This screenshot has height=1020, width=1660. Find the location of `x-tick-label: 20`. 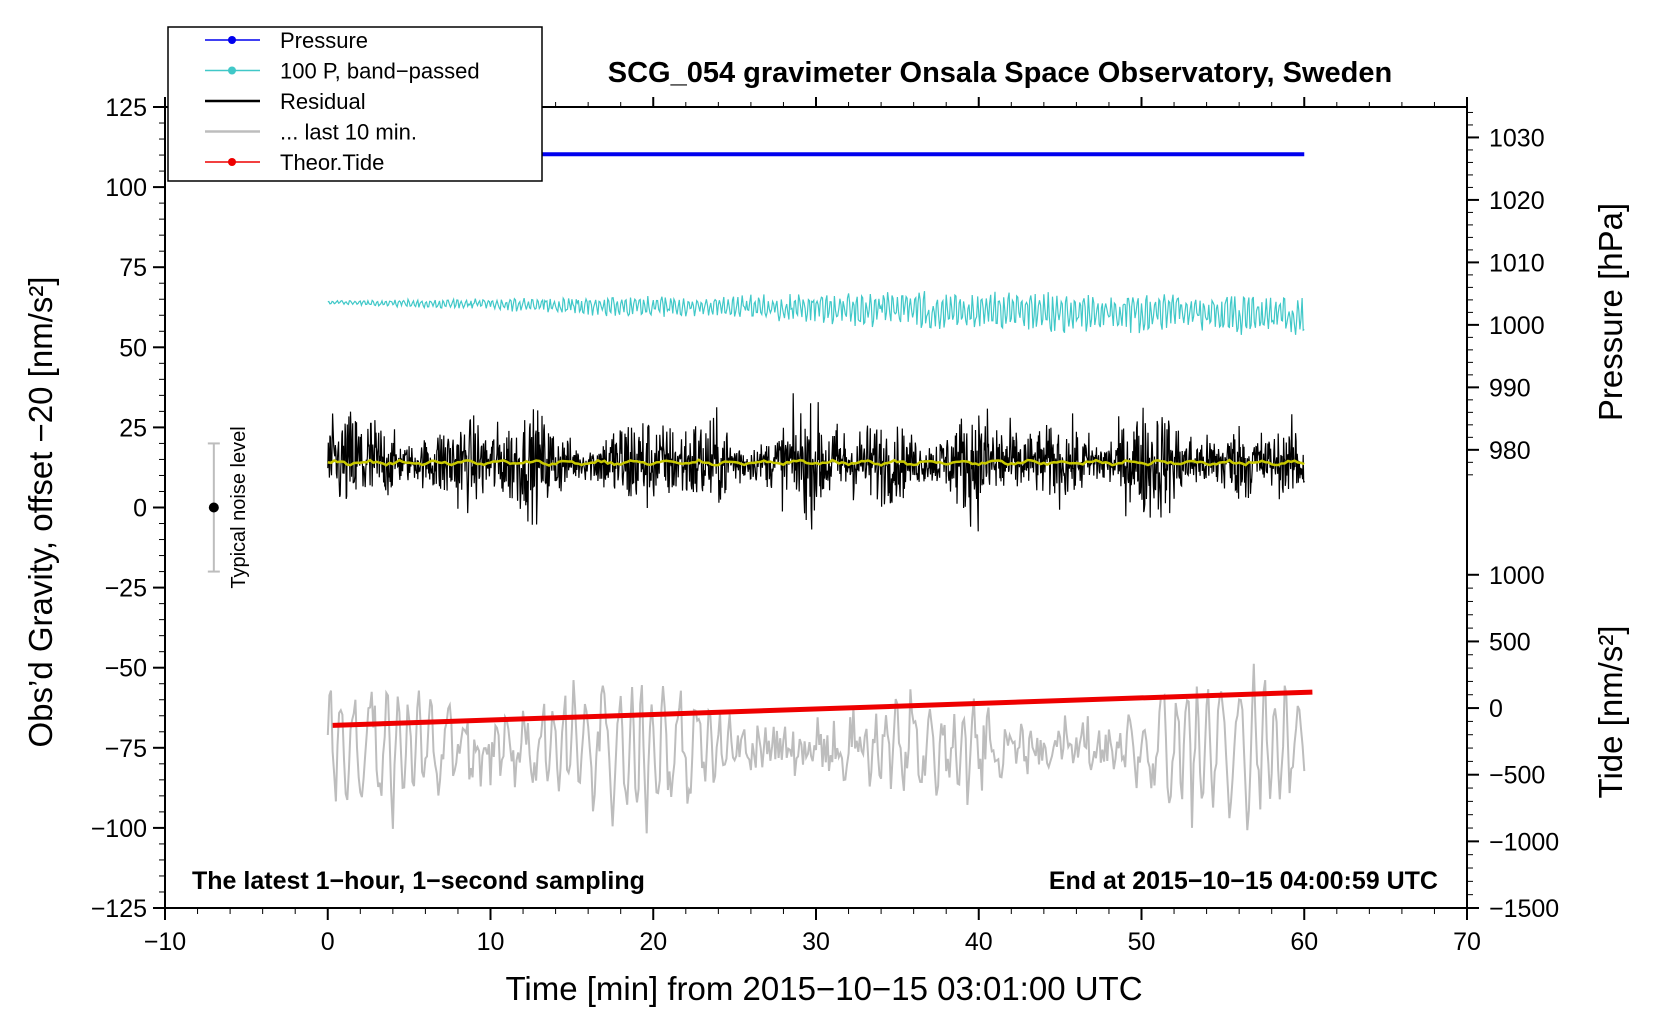

x-tick-label: 20 is located at coordinates (653, 942).